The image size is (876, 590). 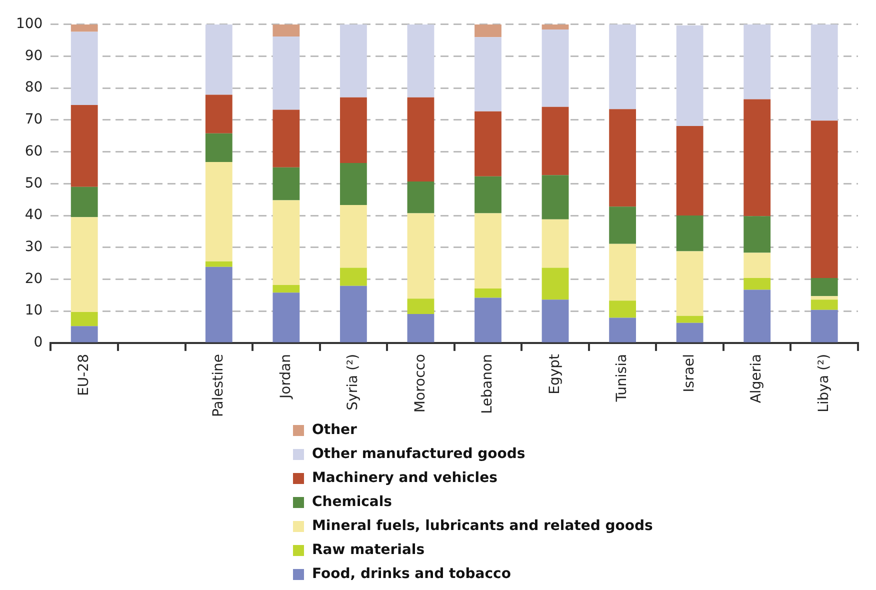 What do you see at coordinates (33, 56) in the screenshot?
I see `y-tick-label: 90` at bounding box center [33, 56].